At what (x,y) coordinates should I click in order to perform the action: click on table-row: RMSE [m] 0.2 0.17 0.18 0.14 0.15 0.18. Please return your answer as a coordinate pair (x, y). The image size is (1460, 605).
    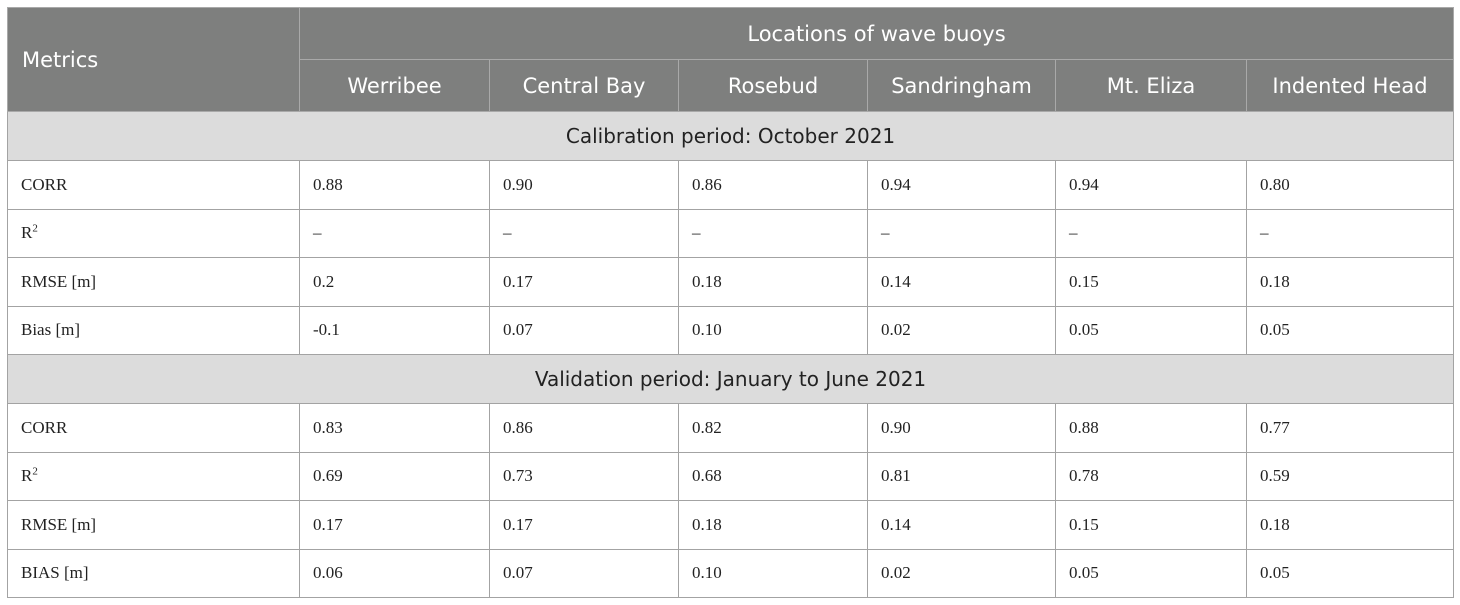
    Looking at the image, I should click on (730, 282).